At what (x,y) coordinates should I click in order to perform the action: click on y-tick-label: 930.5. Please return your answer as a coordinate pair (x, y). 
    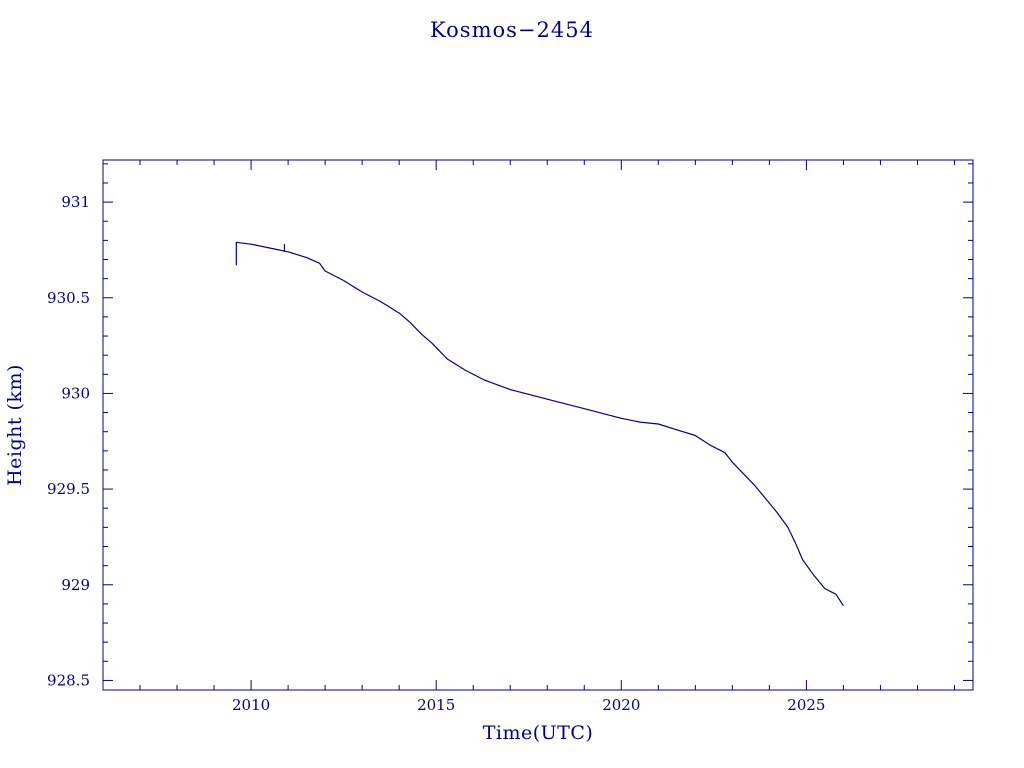
    Looking at the image, I should click on (68, 298).